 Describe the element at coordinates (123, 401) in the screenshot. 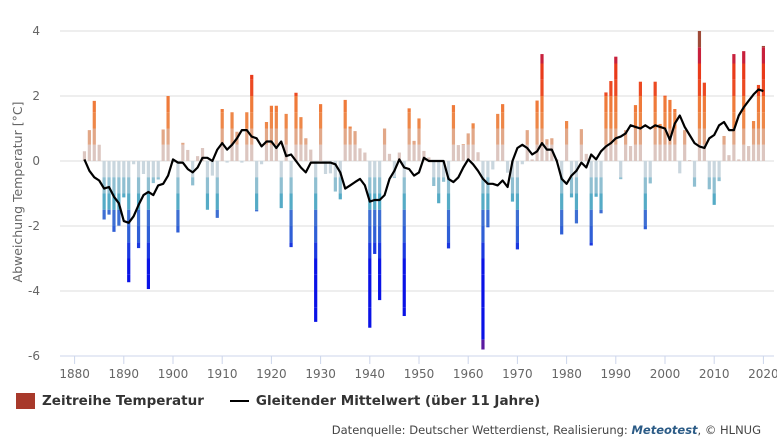

I see `legend-bar-label: Zeitreihe Temperatur` at that location.